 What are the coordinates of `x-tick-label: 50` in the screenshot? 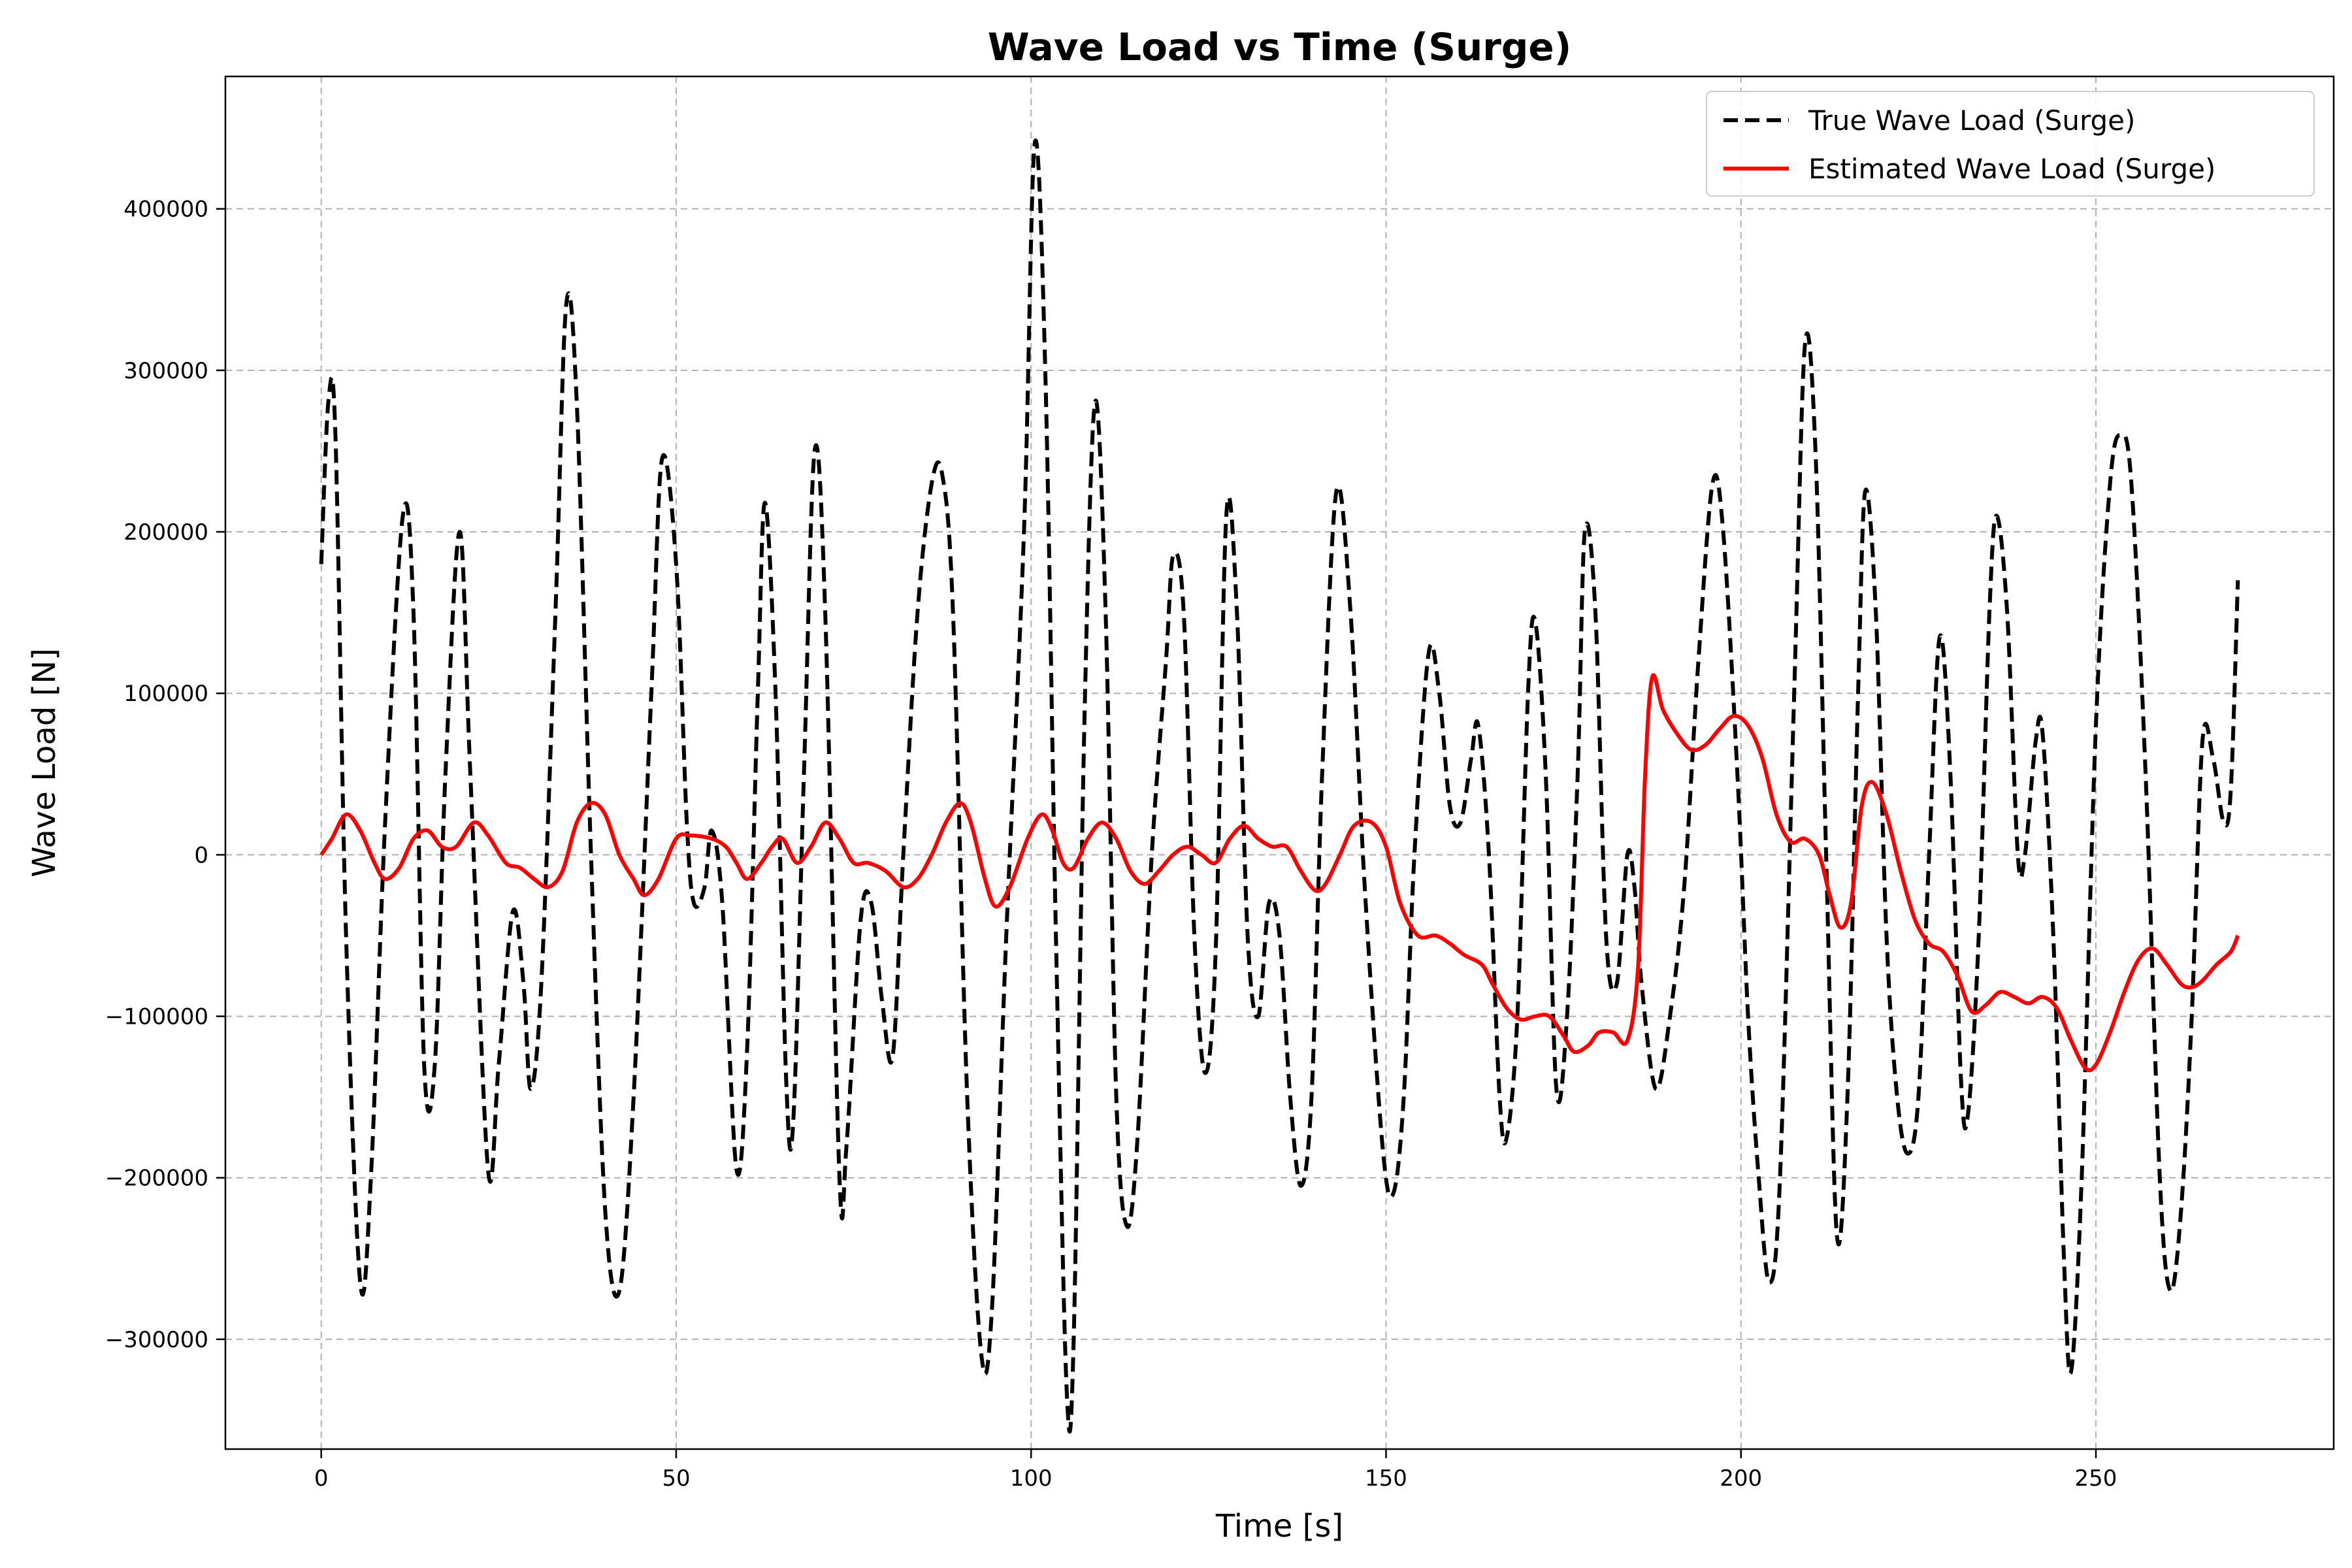 It's located at (676, 1478).